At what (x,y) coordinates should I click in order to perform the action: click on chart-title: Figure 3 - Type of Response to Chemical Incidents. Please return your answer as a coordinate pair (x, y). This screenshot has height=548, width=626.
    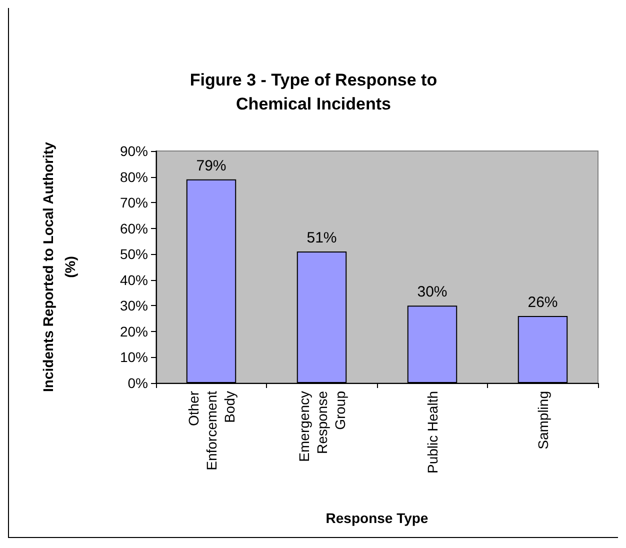
    Looking at the image, I should click on (314, 92).